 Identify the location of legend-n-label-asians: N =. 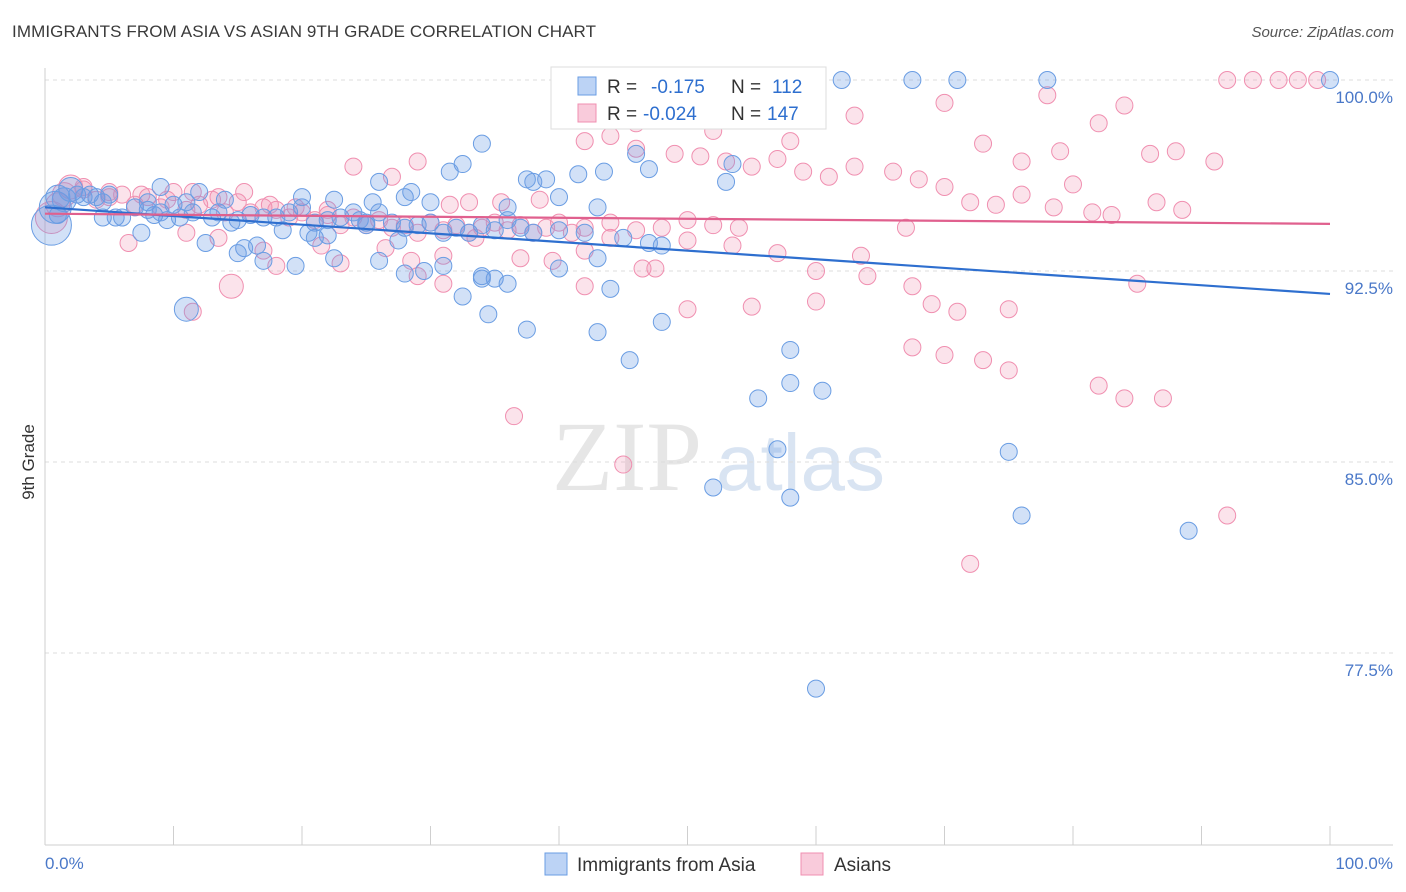
(746, 114).